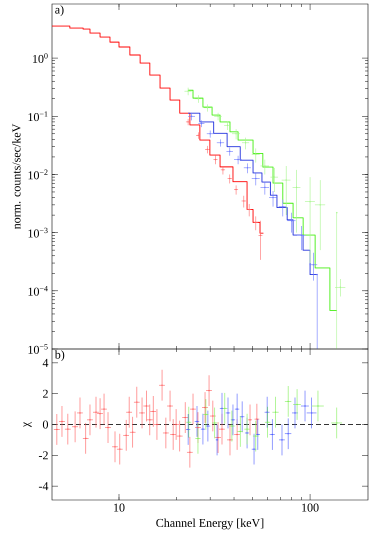 This screenshot has width=371, height=556. What do you see at coordinates (59, 10) in the screenshot?
I see `annotation: a)` at bounding box center [59, 10].